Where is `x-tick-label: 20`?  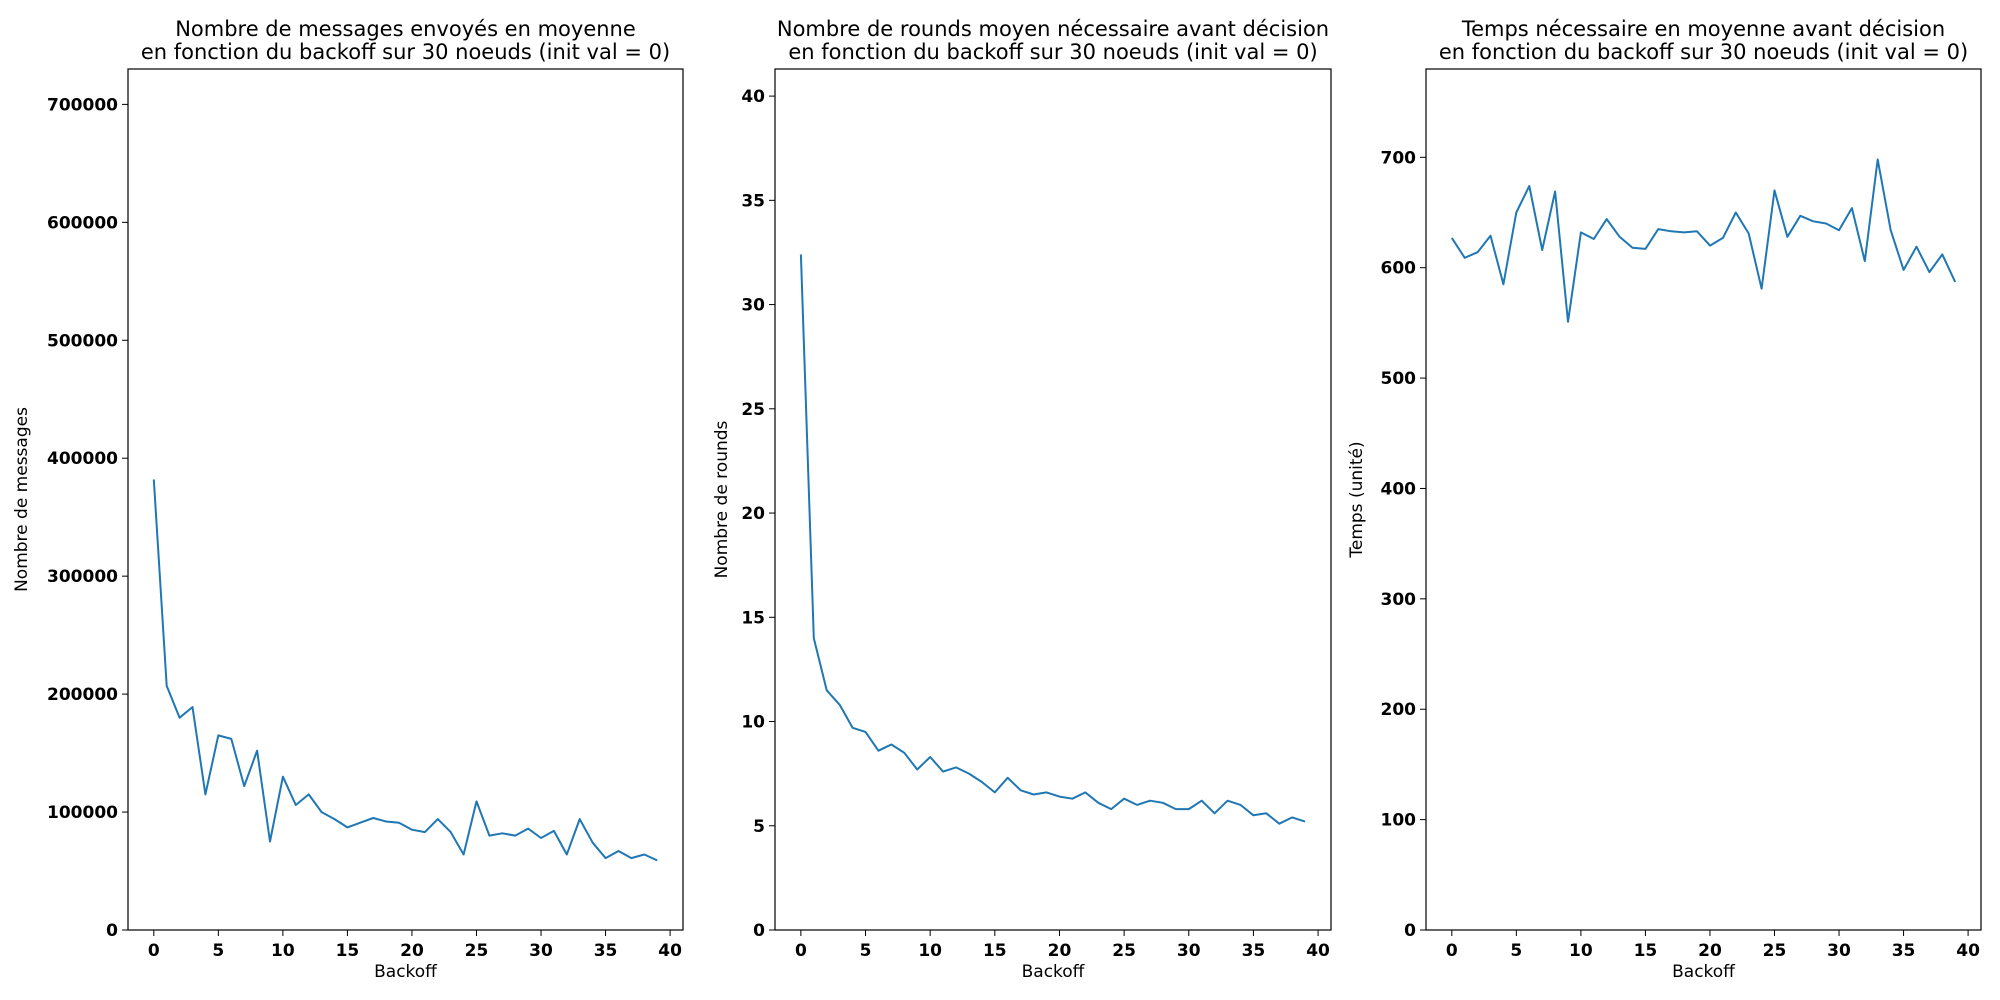
x-tick-label: 20 is located at coordinates (412, 951).